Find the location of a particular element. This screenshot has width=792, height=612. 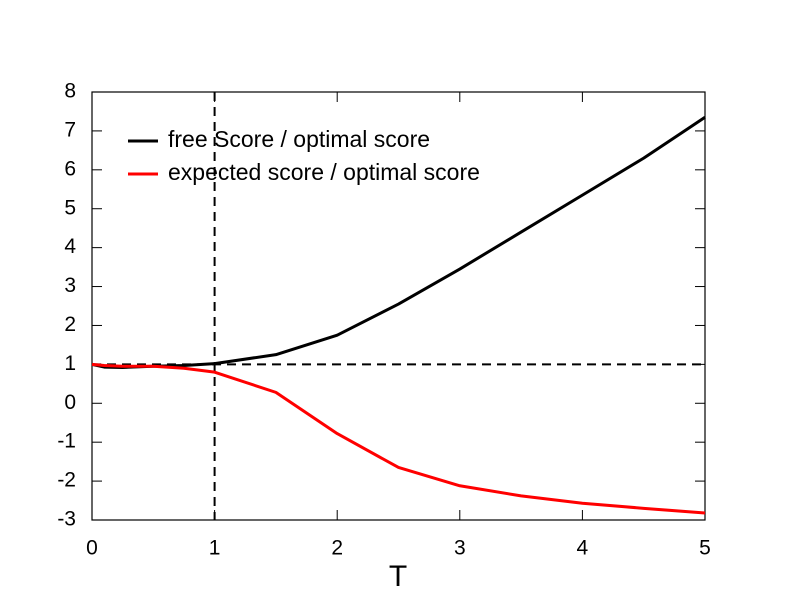

x-tick-label: 3 is located at coordinates (460, 548).